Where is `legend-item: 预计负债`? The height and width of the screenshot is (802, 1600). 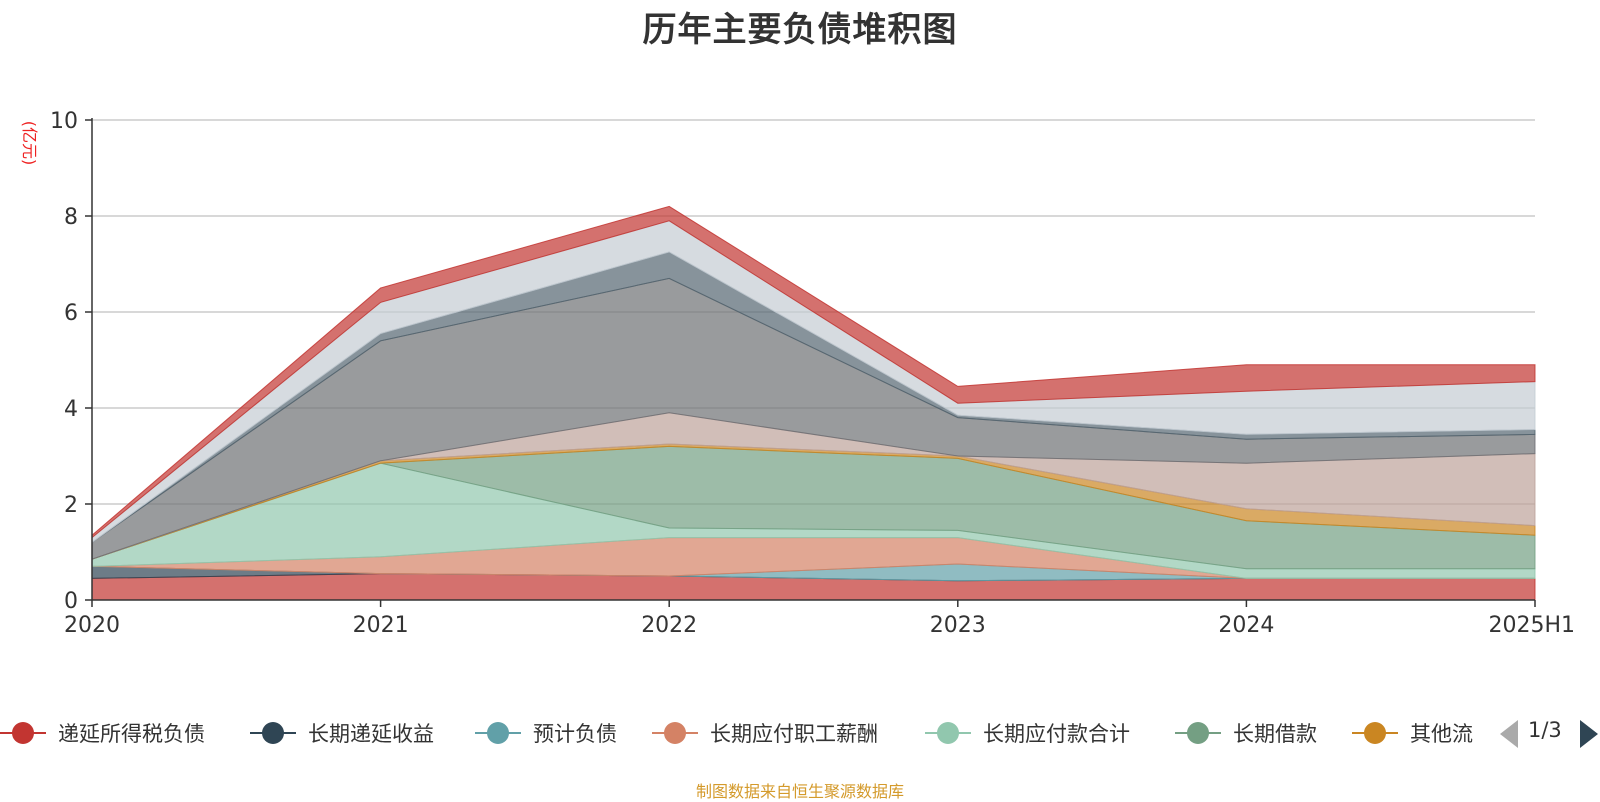
legend-item: 预计负债 is located at coordinates (546, 733).